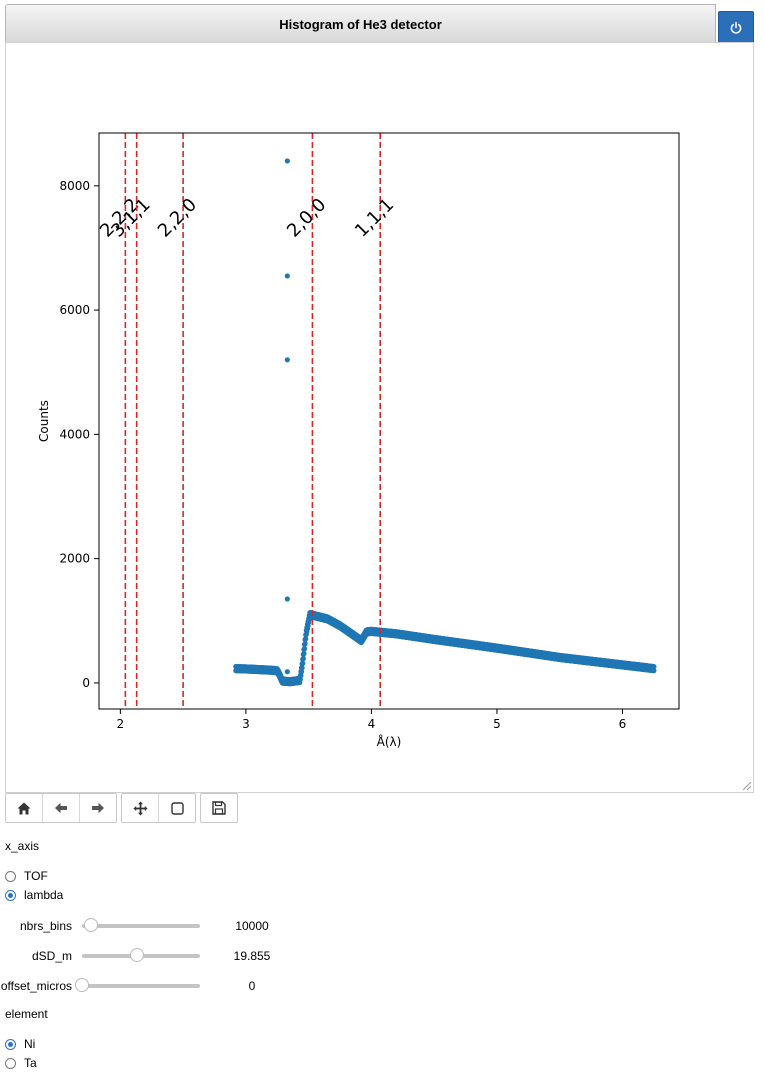 This screenshot has height=1080, width=764. Describe the element at coordinates (623, 724) in the screenshot. I see `x-tick-label: 6` at that location.